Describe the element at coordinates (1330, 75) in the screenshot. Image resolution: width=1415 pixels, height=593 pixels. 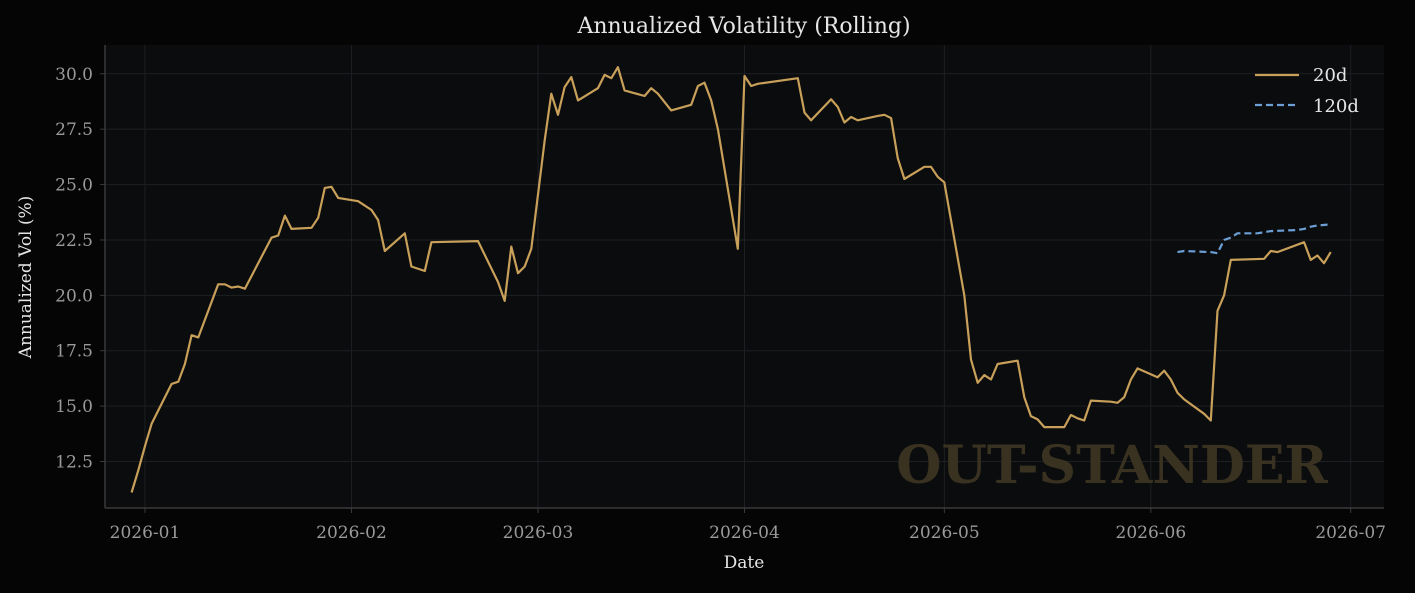
I see `legend-label-20d: 20d` at that location.